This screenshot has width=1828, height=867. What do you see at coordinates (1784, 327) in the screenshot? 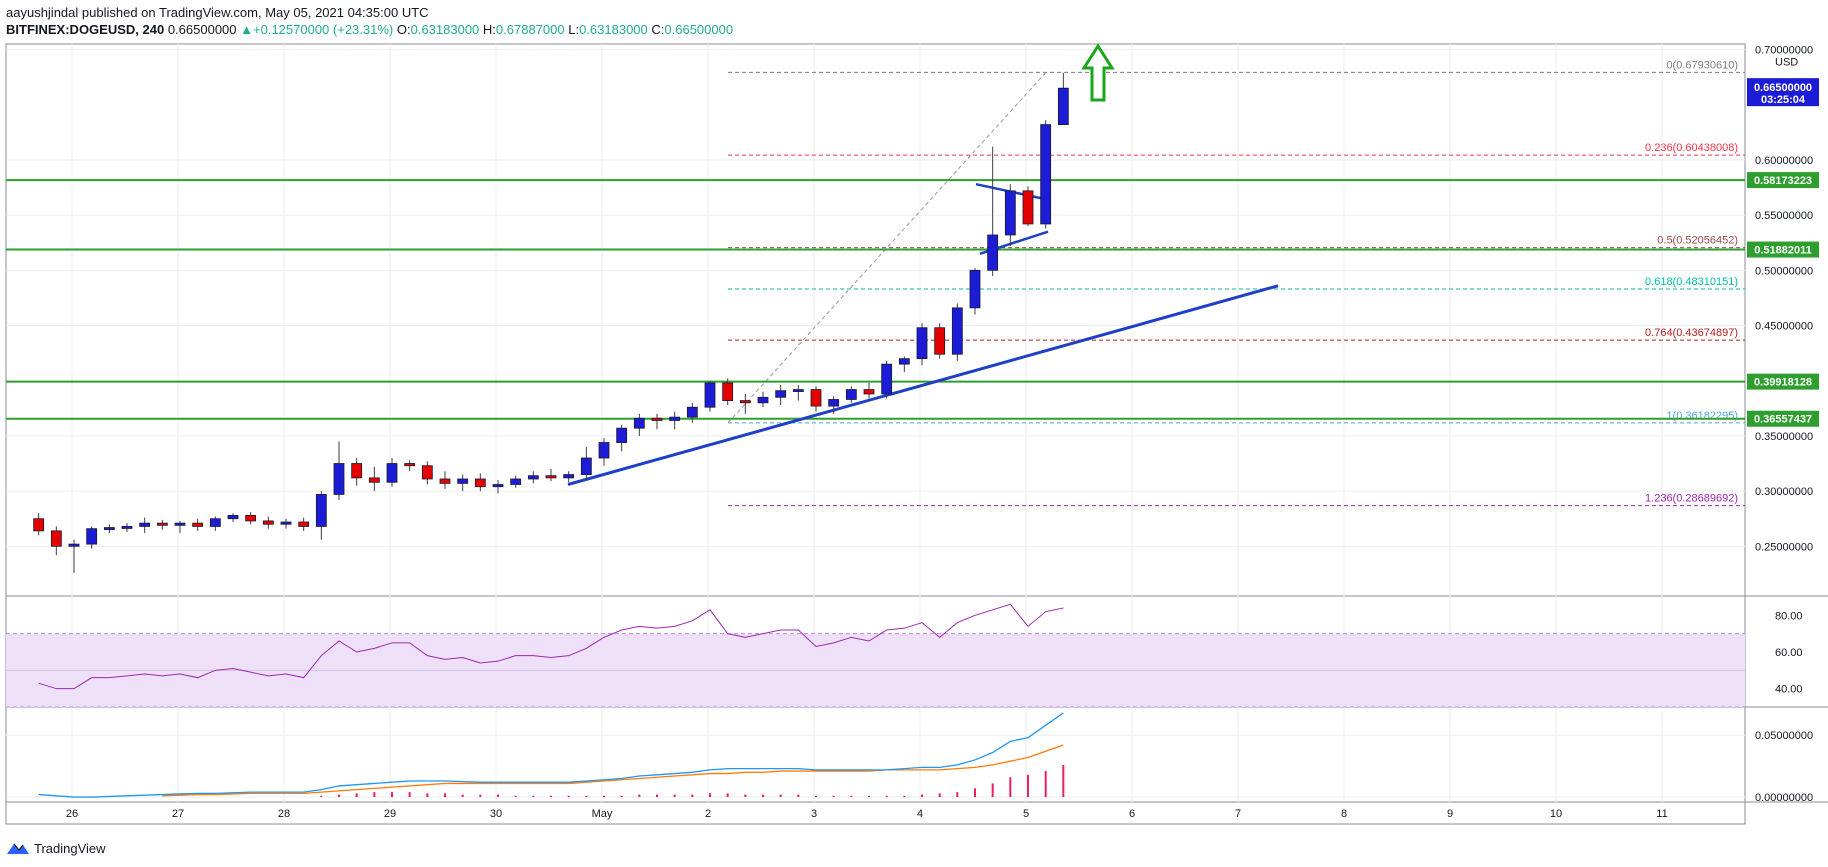
I see `y-tick-label: 0.45000000` at bounding box center [1784, 327].